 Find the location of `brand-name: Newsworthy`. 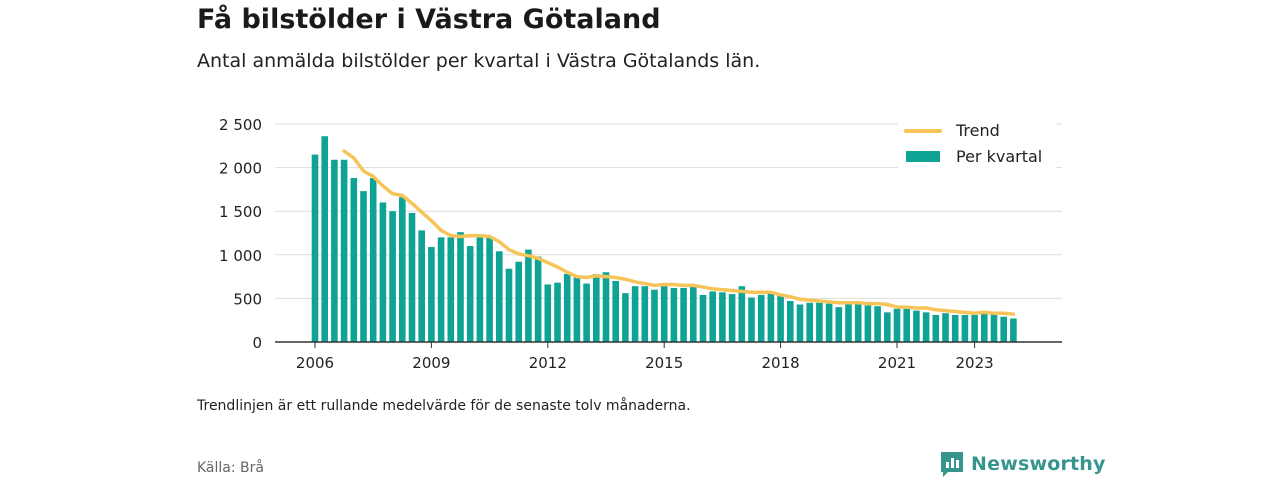

brand-name: Newsworthy is located at coordinates (1038, 464).